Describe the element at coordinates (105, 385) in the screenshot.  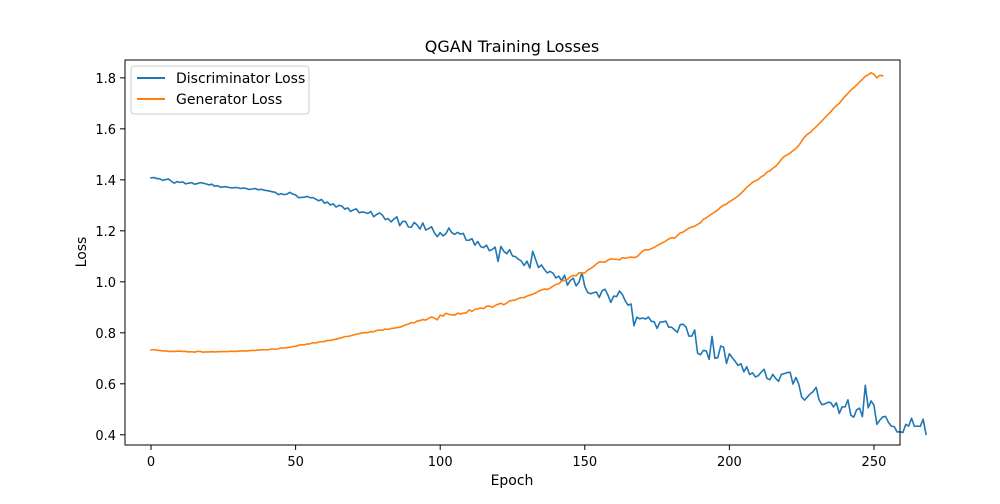
I see `y-tick-label: 0.6` at that location.